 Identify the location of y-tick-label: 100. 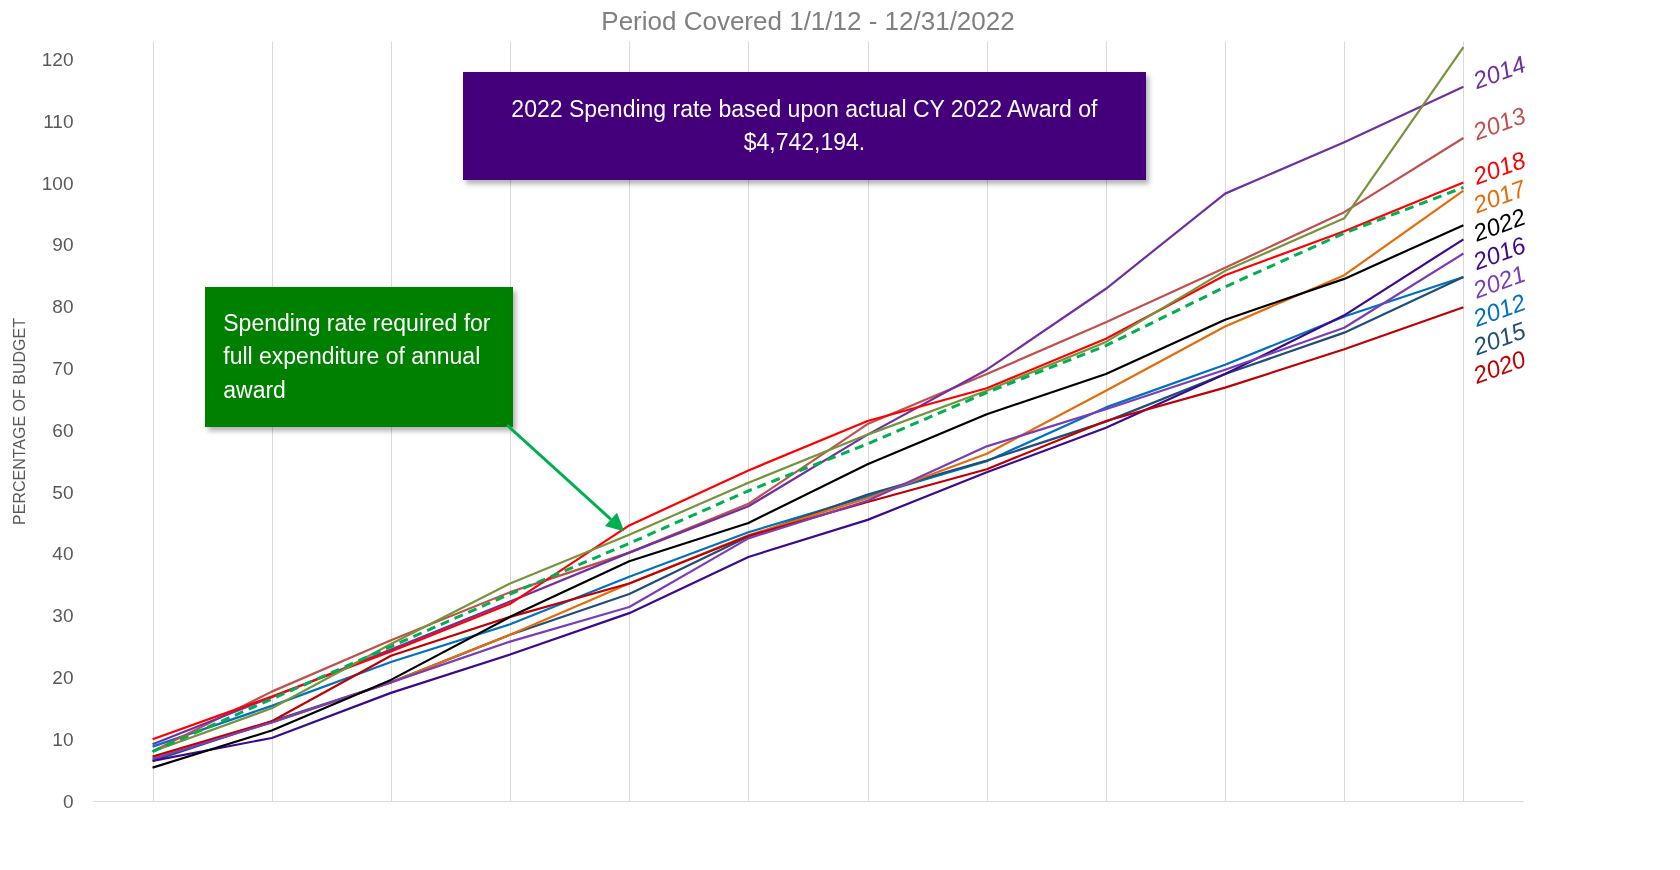
(57, 183).